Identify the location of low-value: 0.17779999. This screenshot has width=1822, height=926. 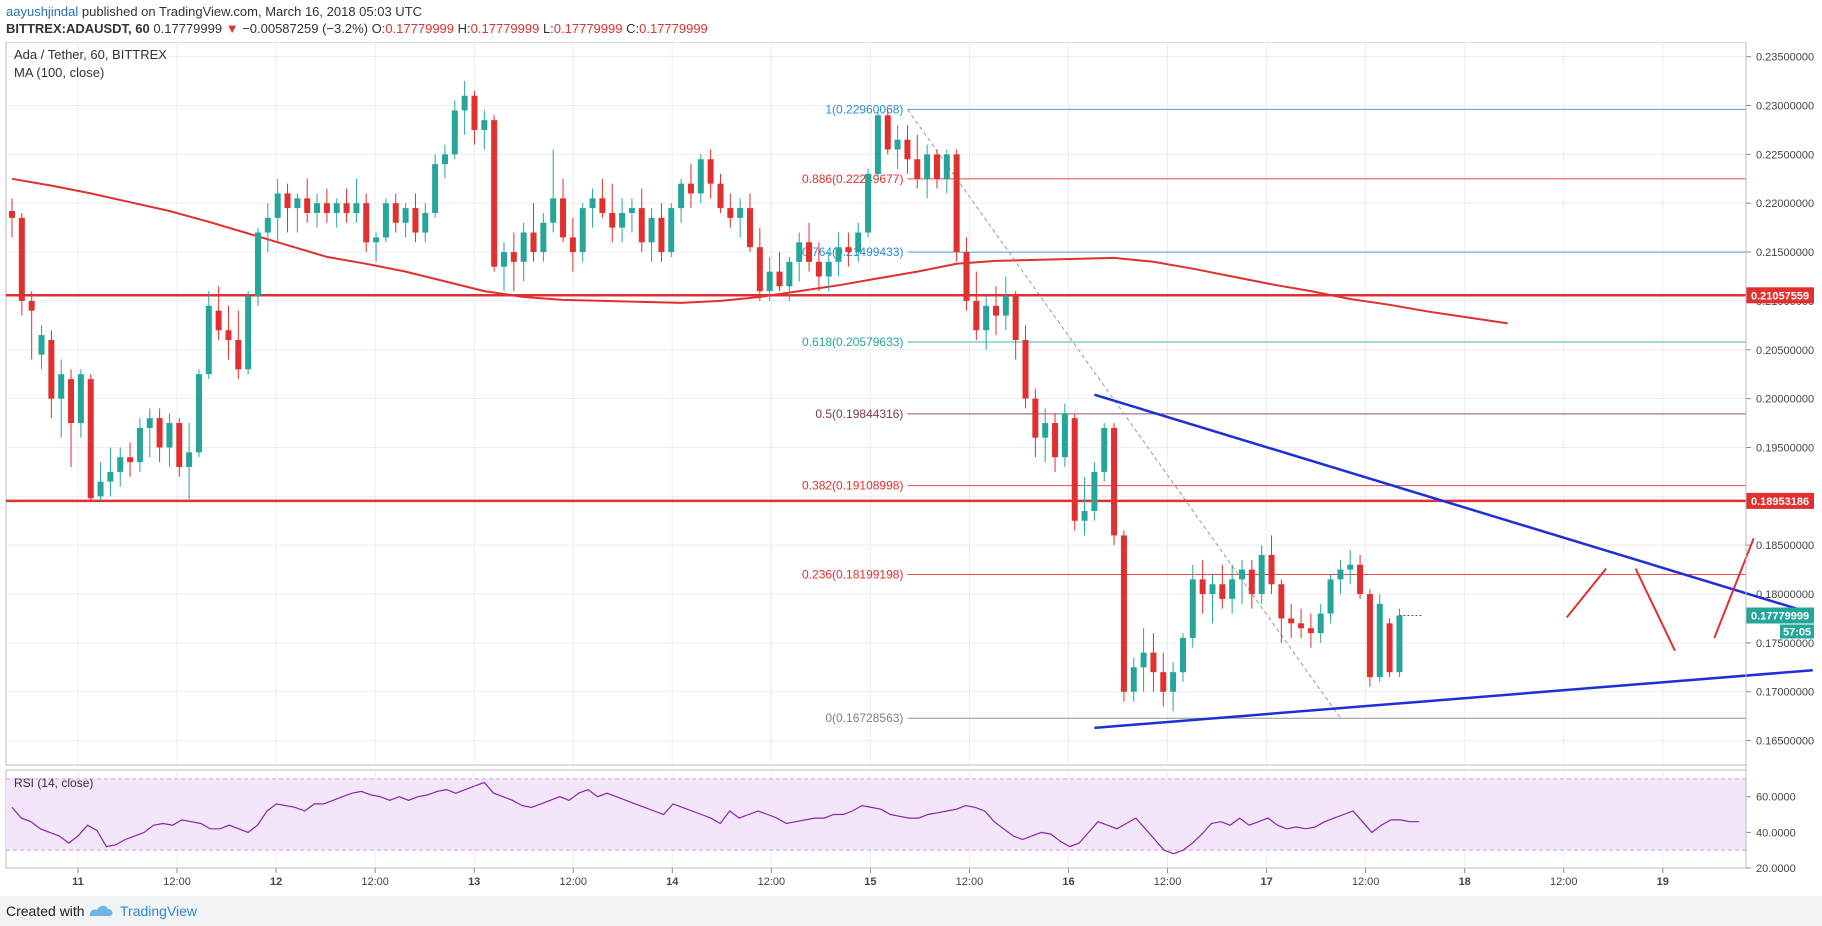
(588, 28).